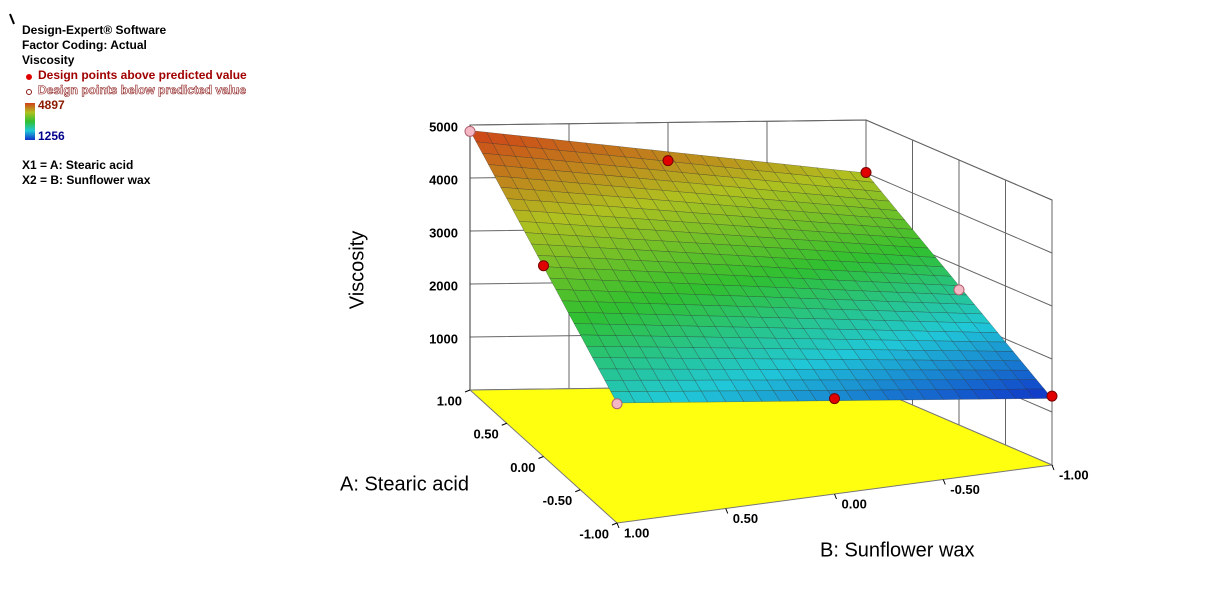  What do you see at coordinates (84, 45) in the screenshot?
I see `coding-label: Factor Coding: Actual` at bounding box center [84, 45].